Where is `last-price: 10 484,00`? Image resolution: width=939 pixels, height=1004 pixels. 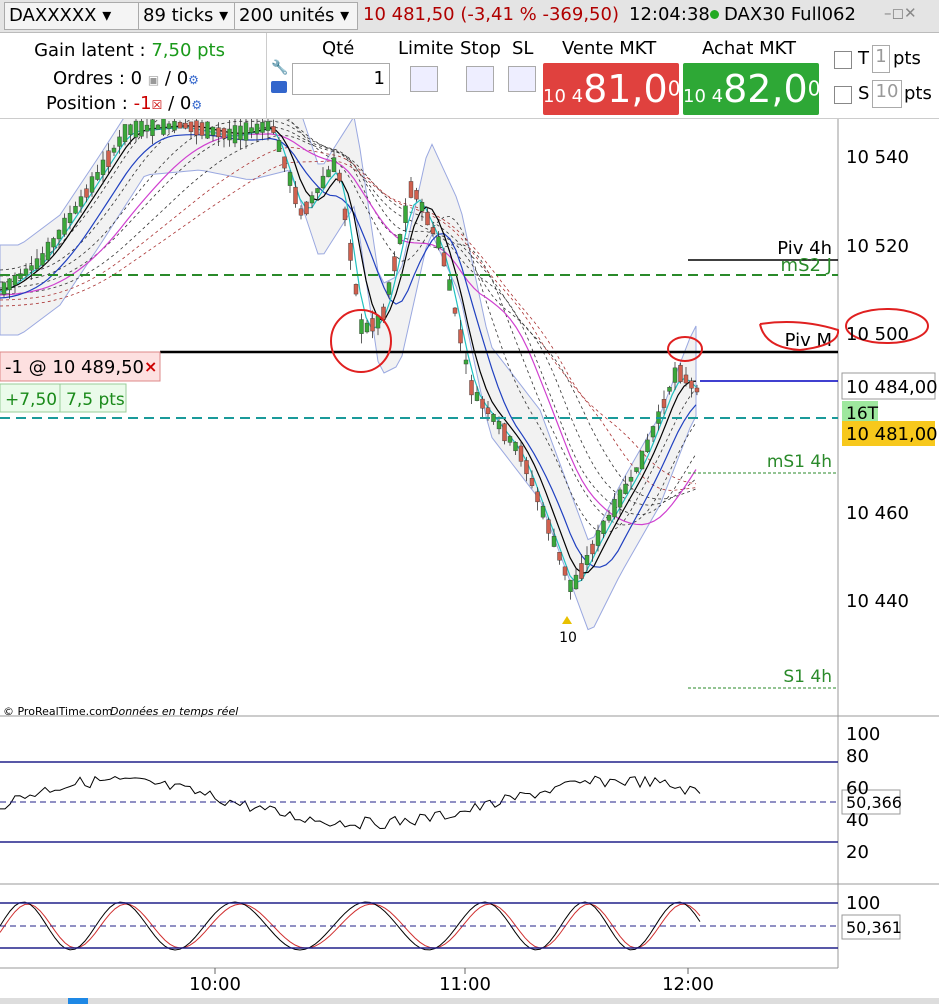 last-price: 10 484,00 is located at coordinates (892, 387).